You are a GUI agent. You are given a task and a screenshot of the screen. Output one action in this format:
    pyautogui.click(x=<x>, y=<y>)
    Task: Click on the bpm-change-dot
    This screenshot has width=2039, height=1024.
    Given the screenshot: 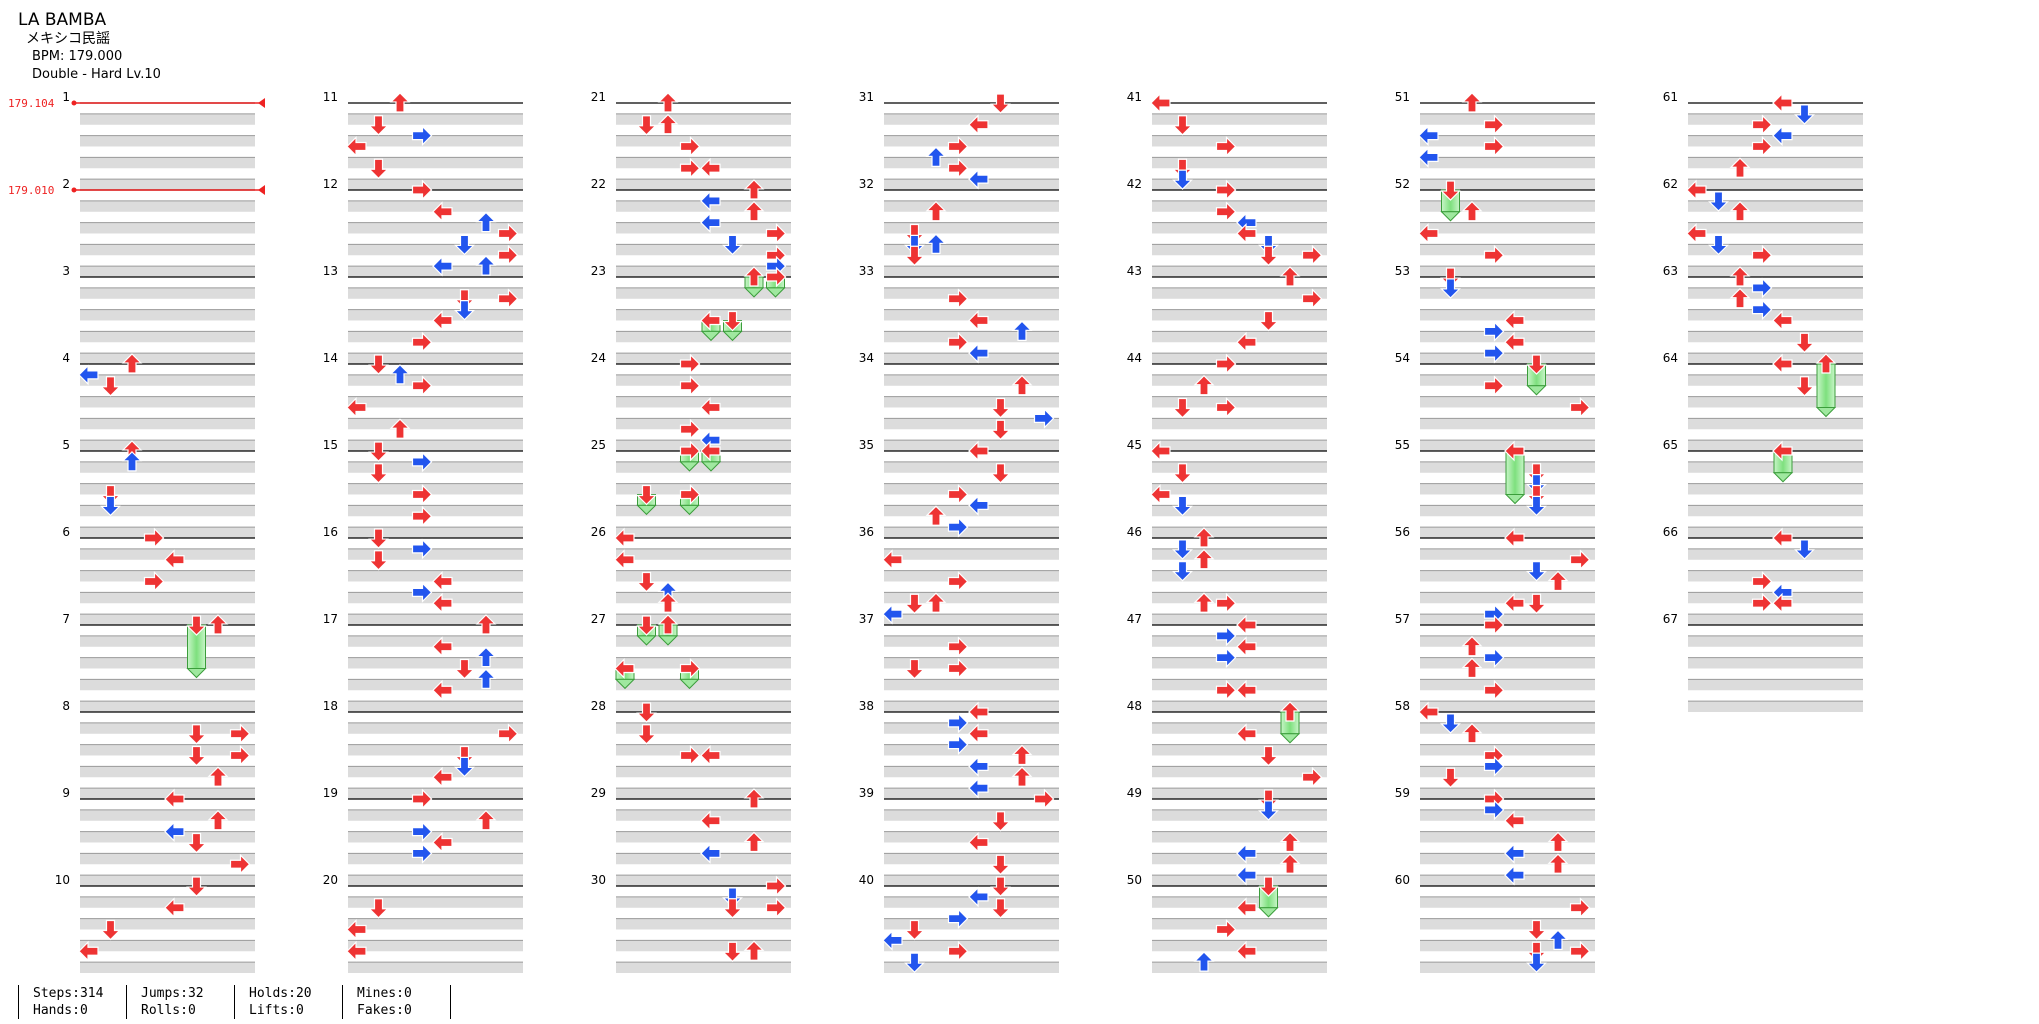 What is the action you would take?
    pyautogui.click(x=74, y=103)
    